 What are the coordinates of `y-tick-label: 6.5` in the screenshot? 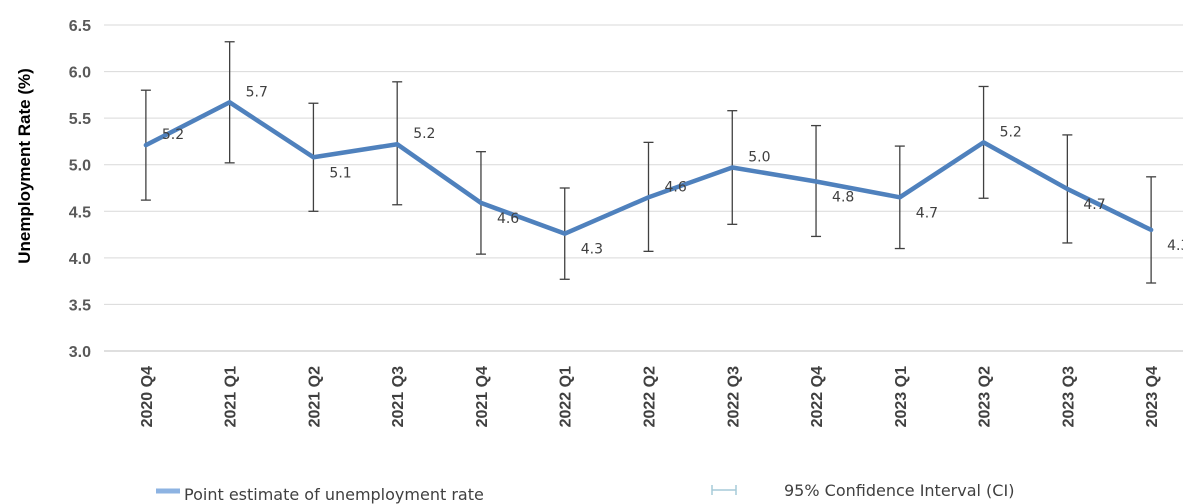 It's located at (80, 26).